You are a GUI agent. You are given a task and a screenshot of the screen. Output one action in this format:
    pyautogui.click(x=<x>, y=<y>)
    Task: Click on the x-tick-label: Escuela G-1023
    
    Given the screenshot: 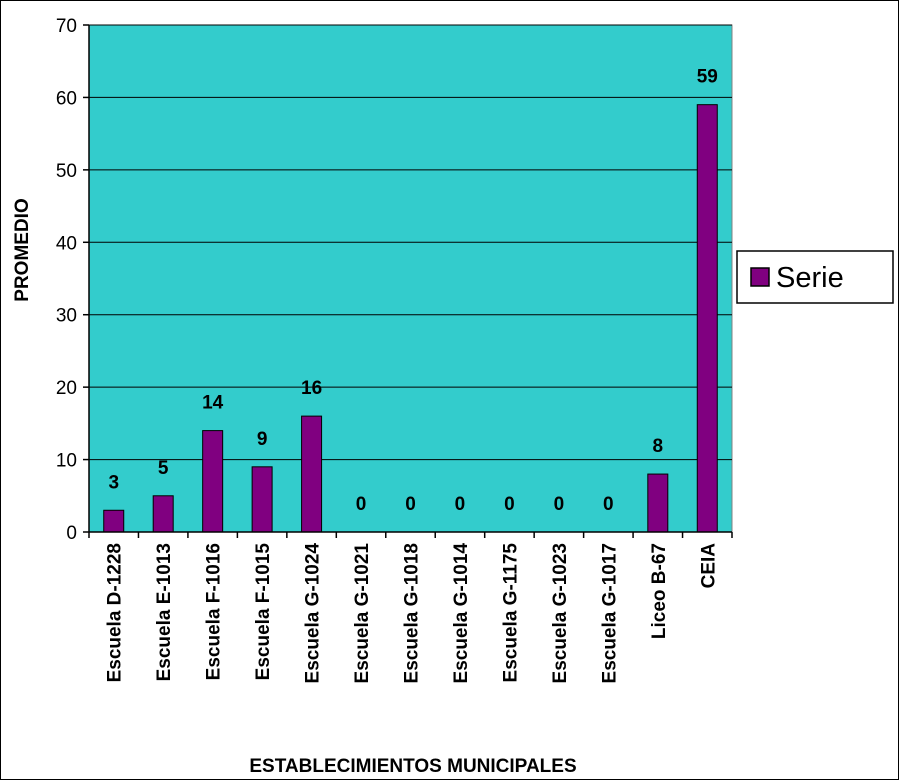 What is the action you would take?
    pyautogui.click(x=560, y=613)
    